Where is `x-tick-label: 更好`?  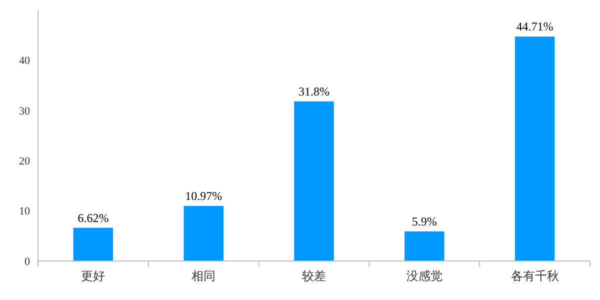
x-tick-label: 更好 is located at coordinates (93, 276).